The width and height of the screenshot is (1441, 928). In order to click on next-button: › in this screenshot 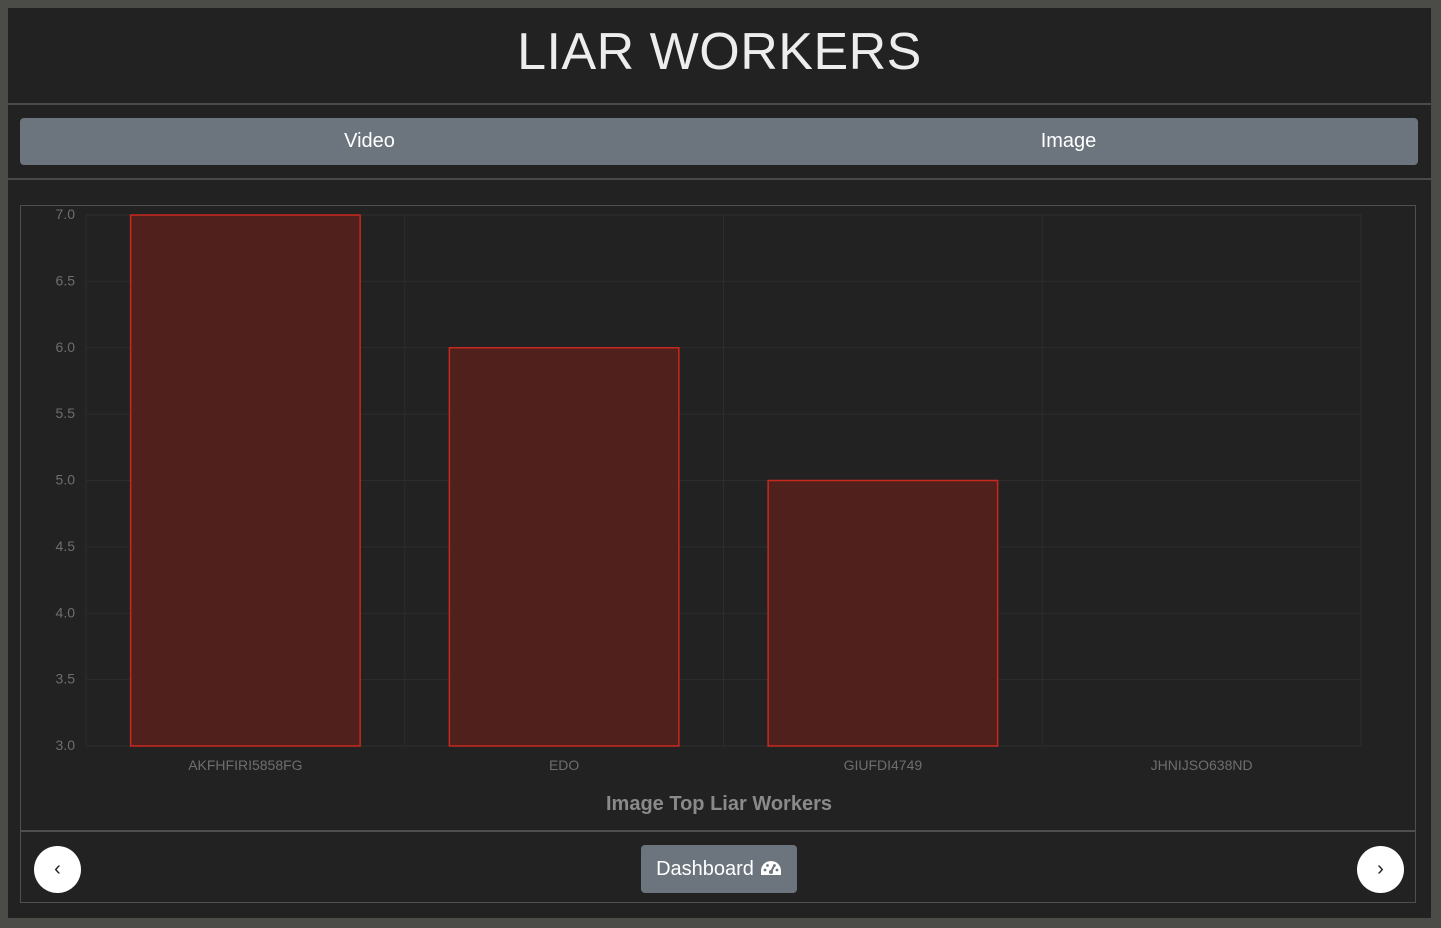, I will do `click(1380, 869)`.